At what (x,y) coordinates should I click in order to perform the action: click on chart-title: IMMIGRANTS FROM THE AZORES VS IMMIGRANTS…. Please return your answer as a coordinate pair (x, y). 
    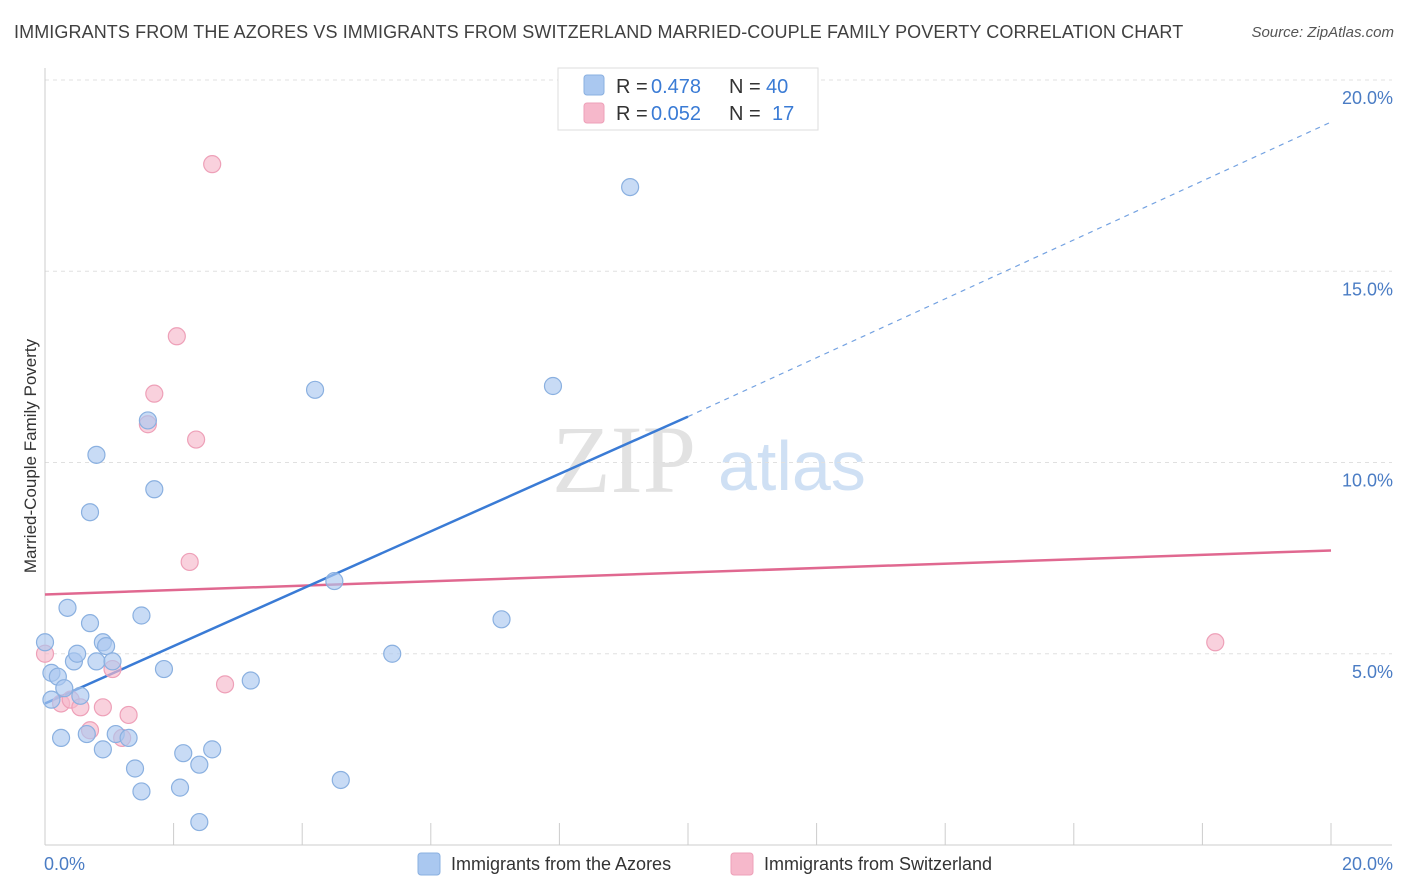
    Looking at the image, I should click on (599, 32).